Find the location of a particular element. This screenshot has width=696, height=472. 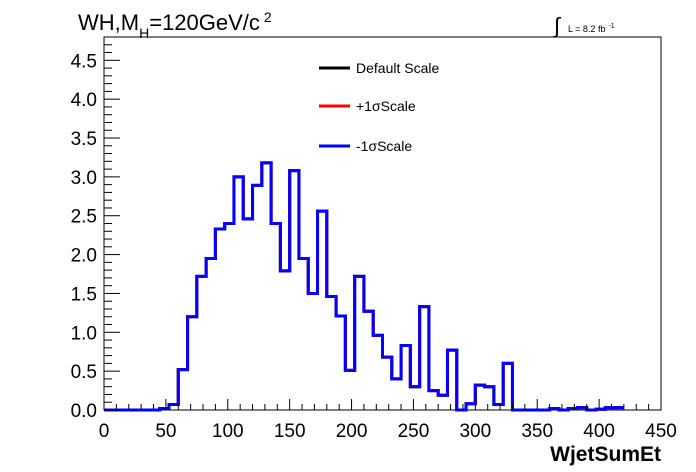

x-tick-label: 50 is located at coordinates (165, 431).